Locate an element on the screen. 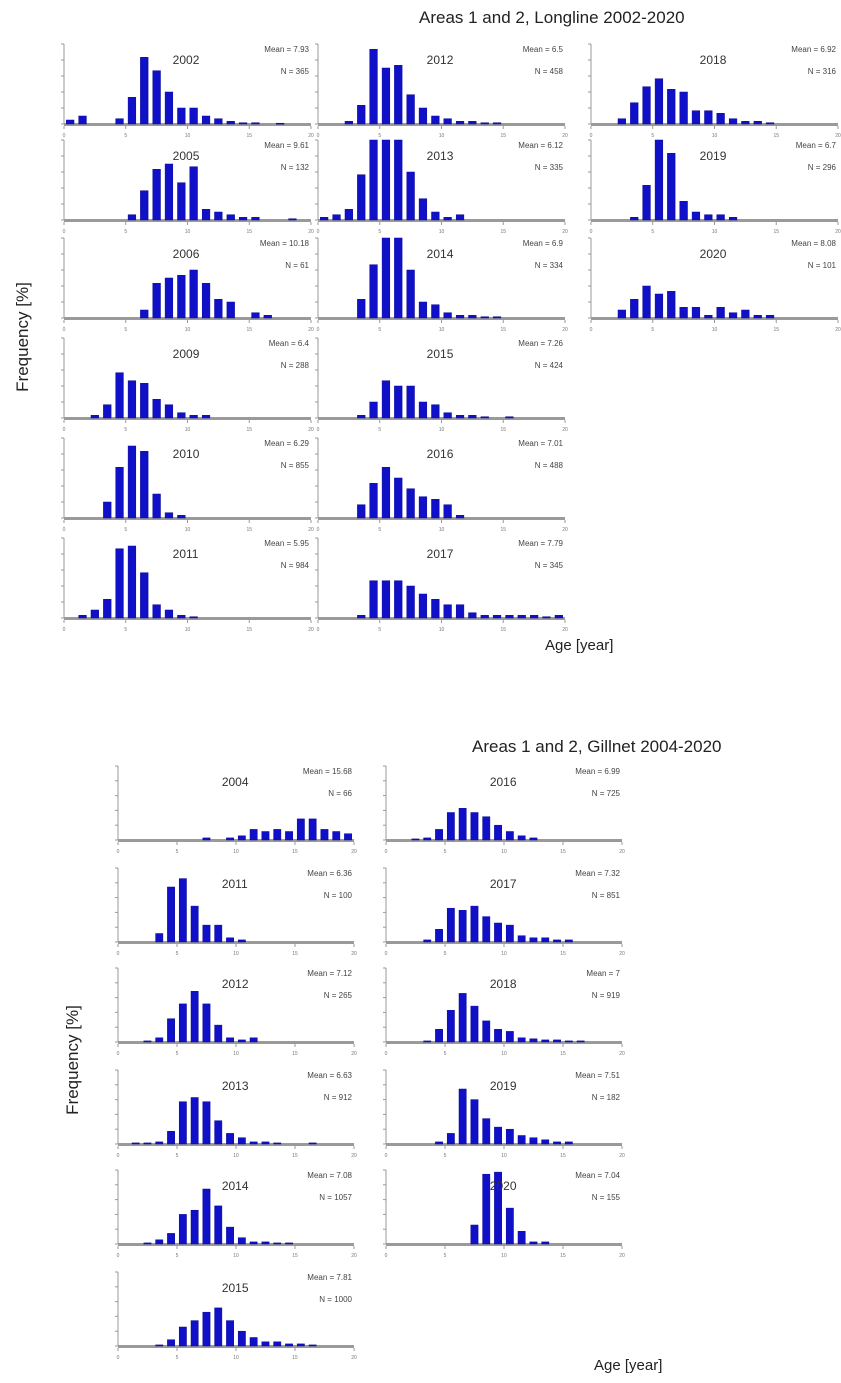 The width and height of the screenshot is (841, 1383). panel-mean-label: Mean = 6.9 is located at coordinates (543, 243).